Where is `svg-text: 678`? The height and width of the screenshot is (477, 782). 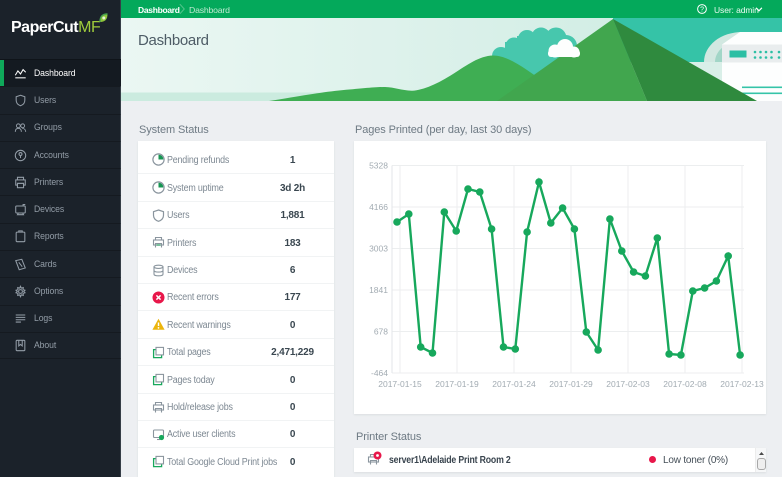
svg-text: 678 is located at coordinates (381, 332).